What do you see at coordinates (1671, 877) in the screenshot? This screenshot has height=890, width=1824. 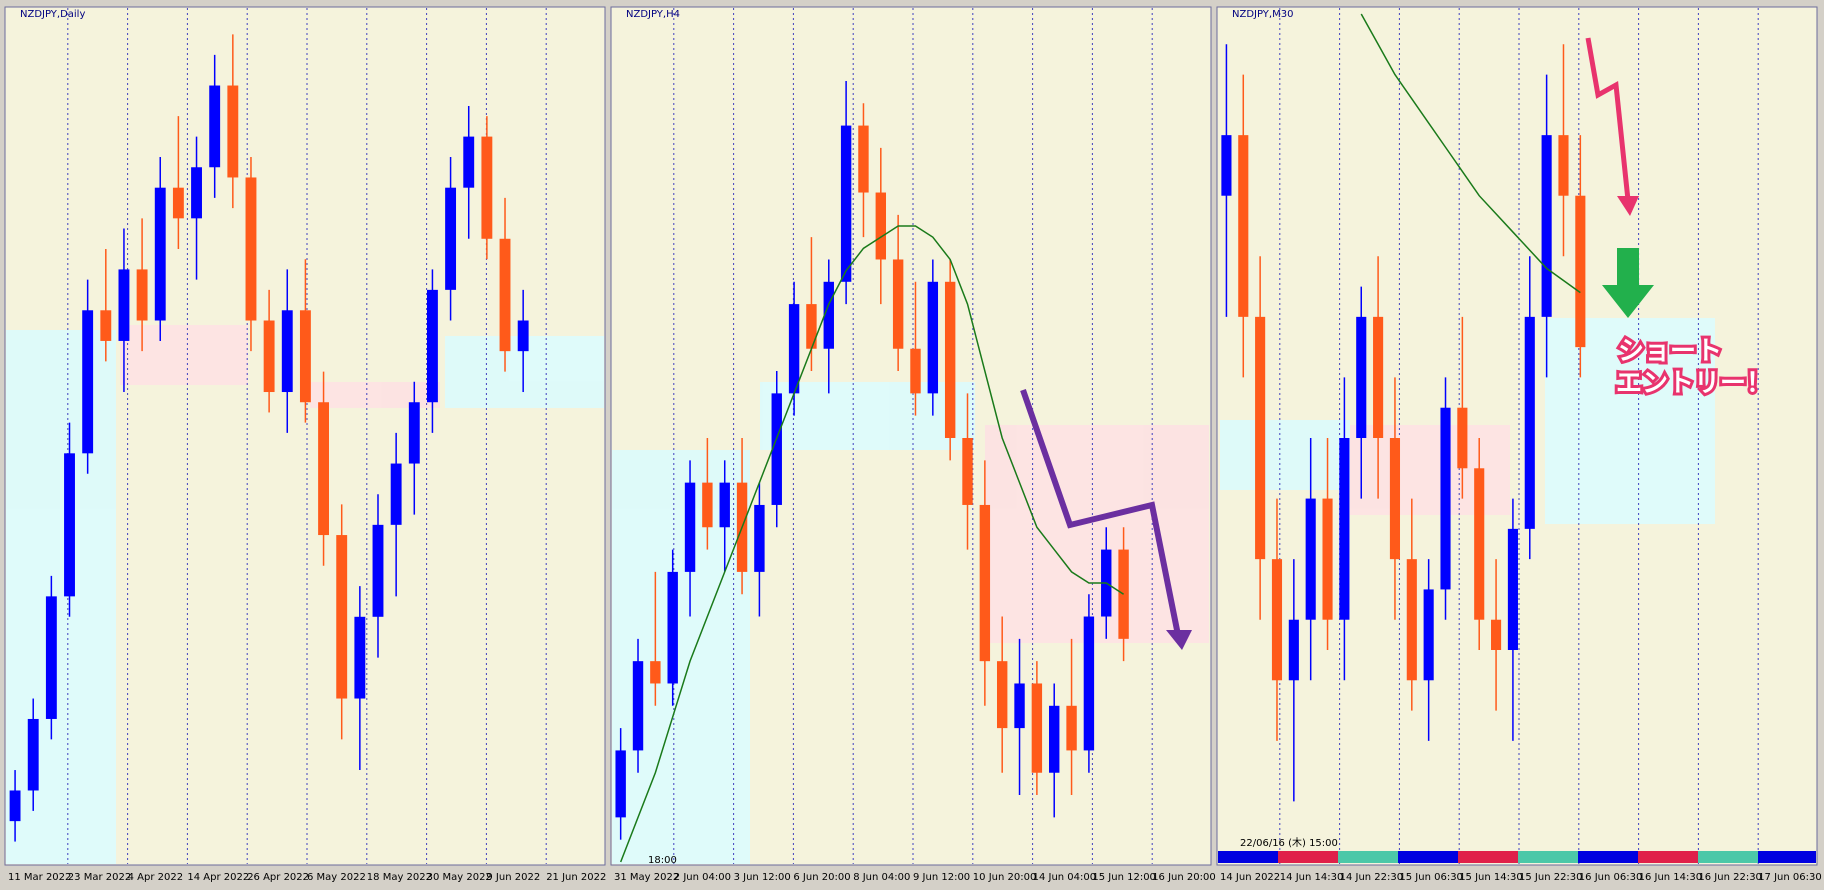 I see `x-tick-label: 16 Jun 14:30` at bounding box center [1671, 877].